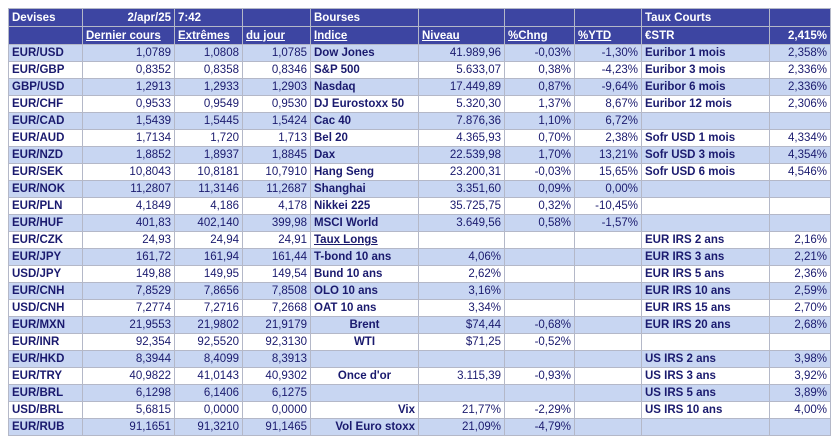 The width and height of the screenshot is (837, 439). Describe the element at coordinates (45, 206) in the screenshot. I see `currency-pair: EUR/PLN` at that location.